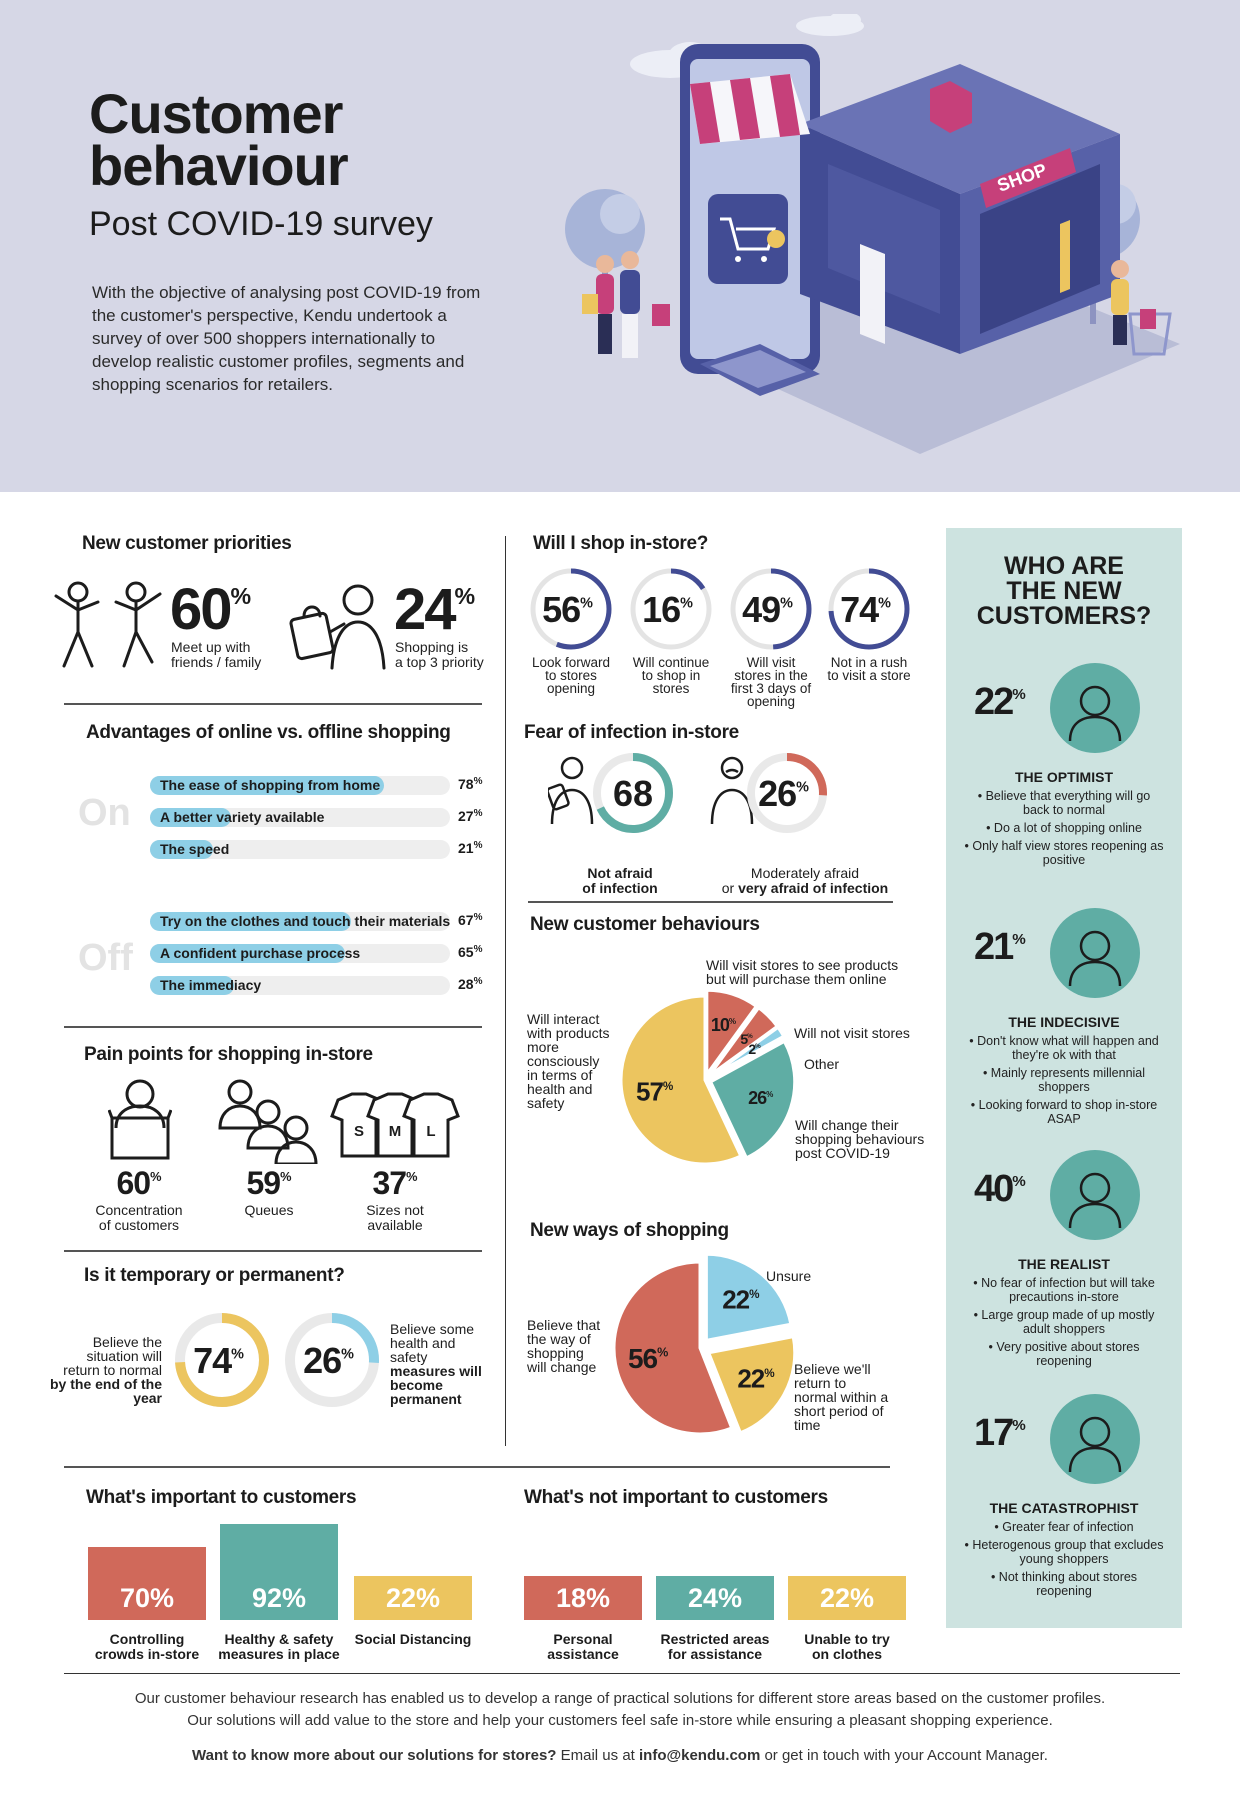 The image size is (1240, 1805). I want to click on pie-slice-label: 2%, so click(754, 1049).